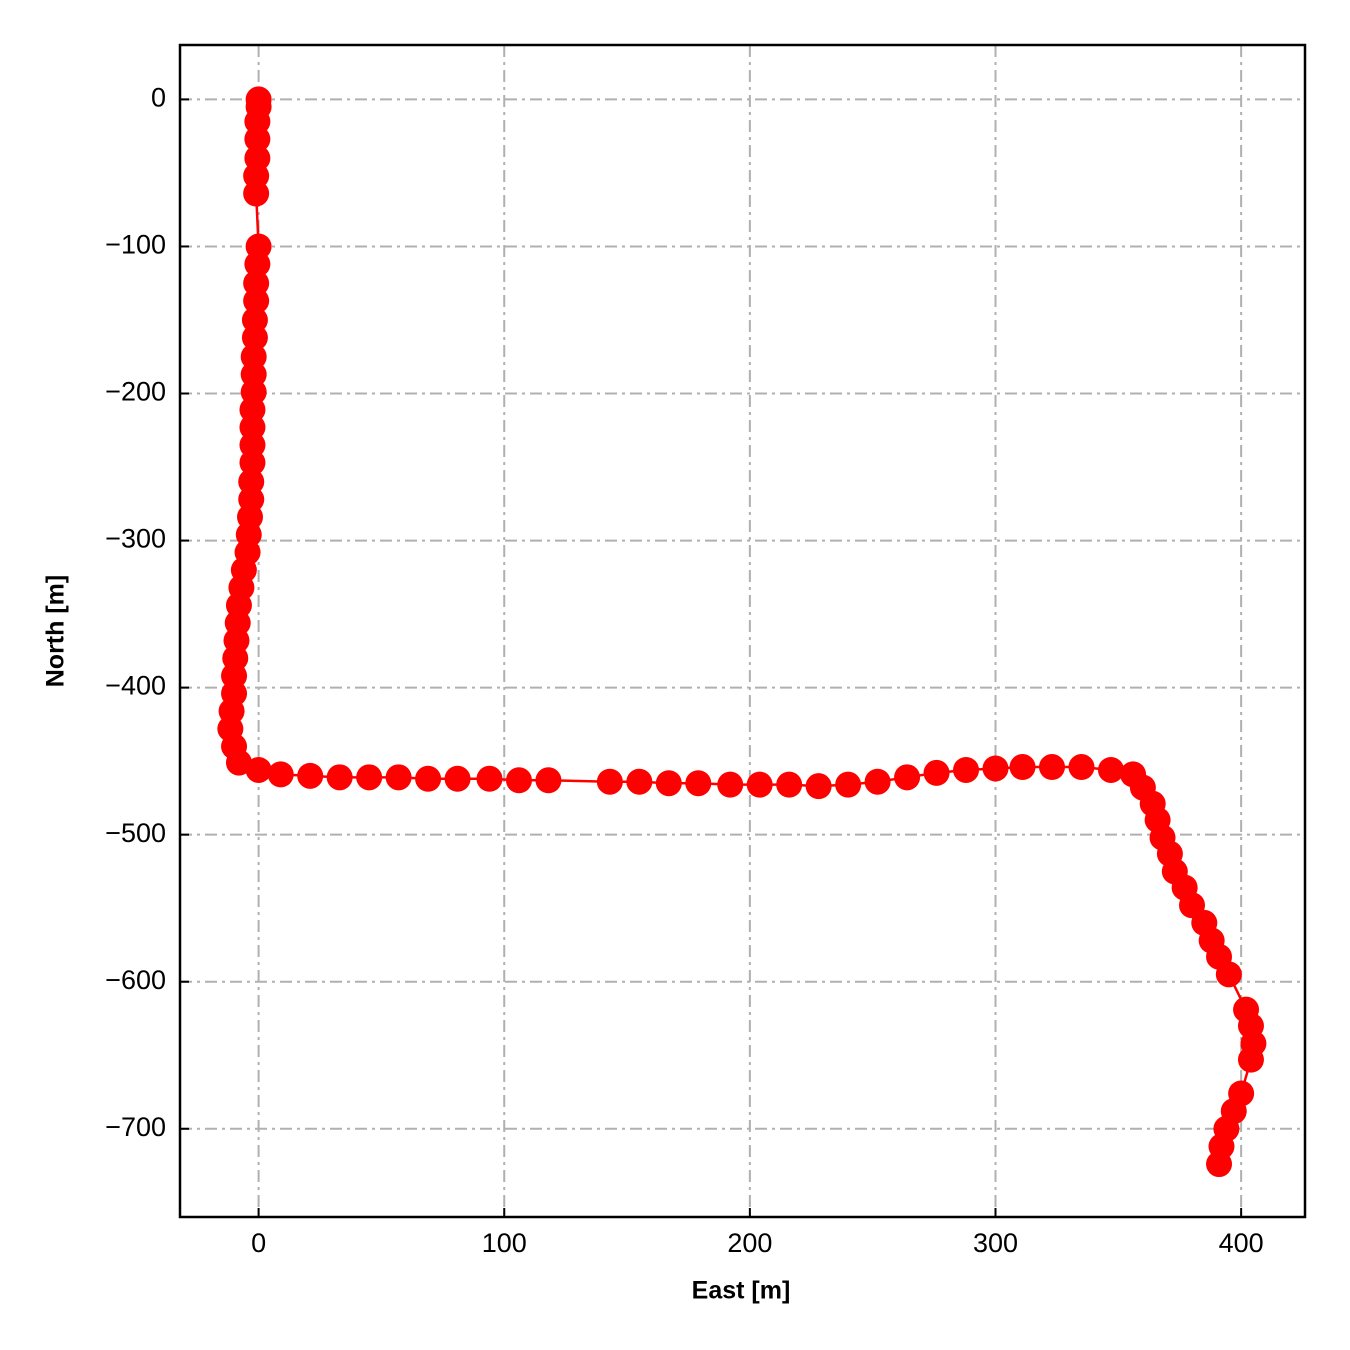 Image resolution: width=1350 pixels, height=1350 pixels. What do you see at coordinates (56, 631) in the screenshot?
I see `y-axis-label: North [m]` at bounding box center [56, 631].